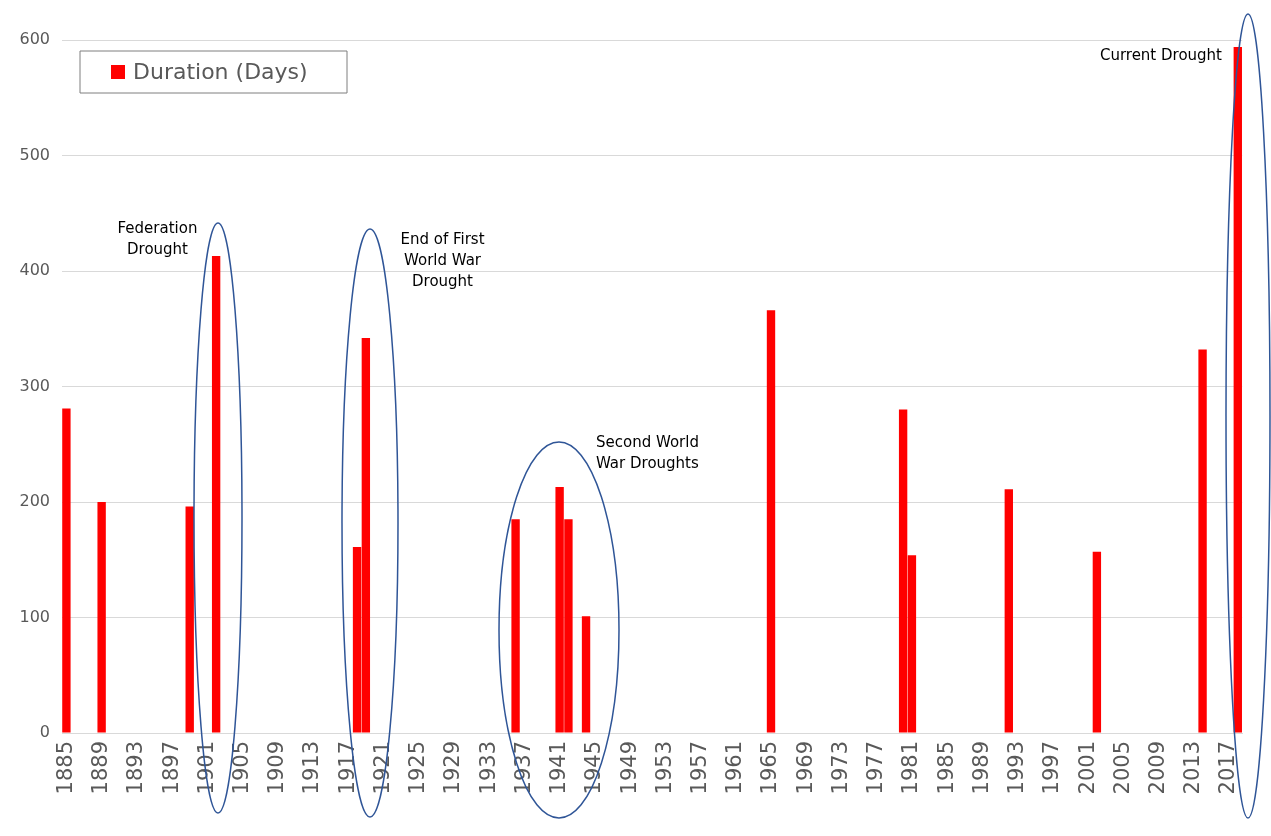 This screenshot has height=836, width=1271. What do you see at coordinates (241, 768) in the screenshot?
I see `x-tick-label: 1905` at bounding box center [241, 768].